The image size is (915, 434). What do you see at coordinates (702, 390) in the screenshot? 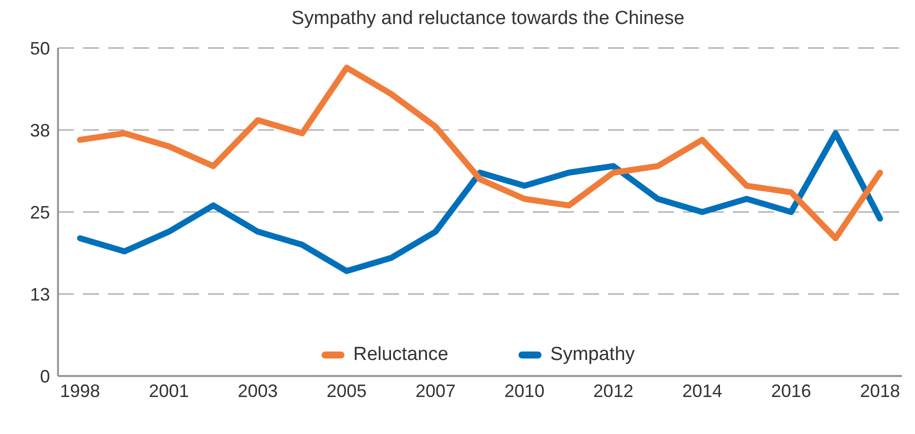
I see `x-tick-label: 2014` at bounding box center [702, 390].